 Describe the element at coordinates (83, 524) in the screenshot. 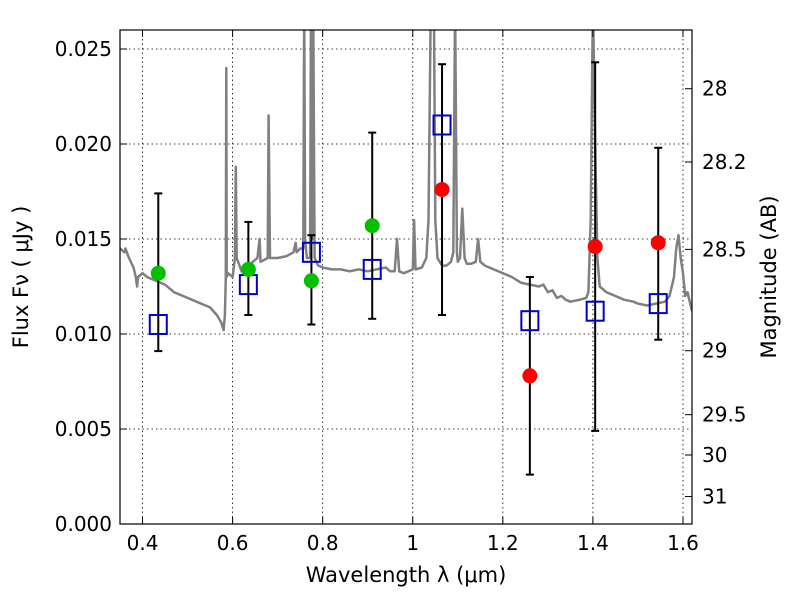

I see `y-tick-label: 0.000` at that location.